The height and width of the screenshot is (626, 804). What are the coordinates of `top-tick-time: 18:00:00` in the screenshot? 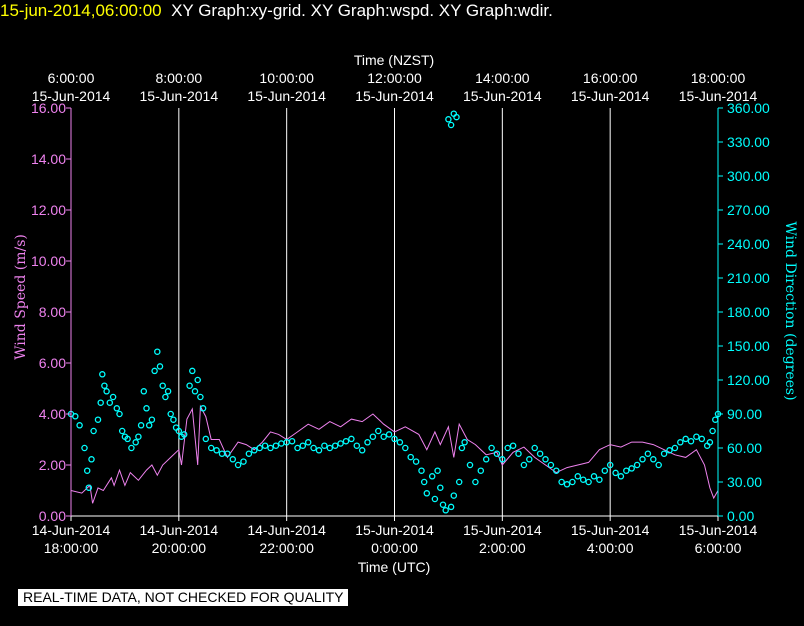 It's located at (718, 78).